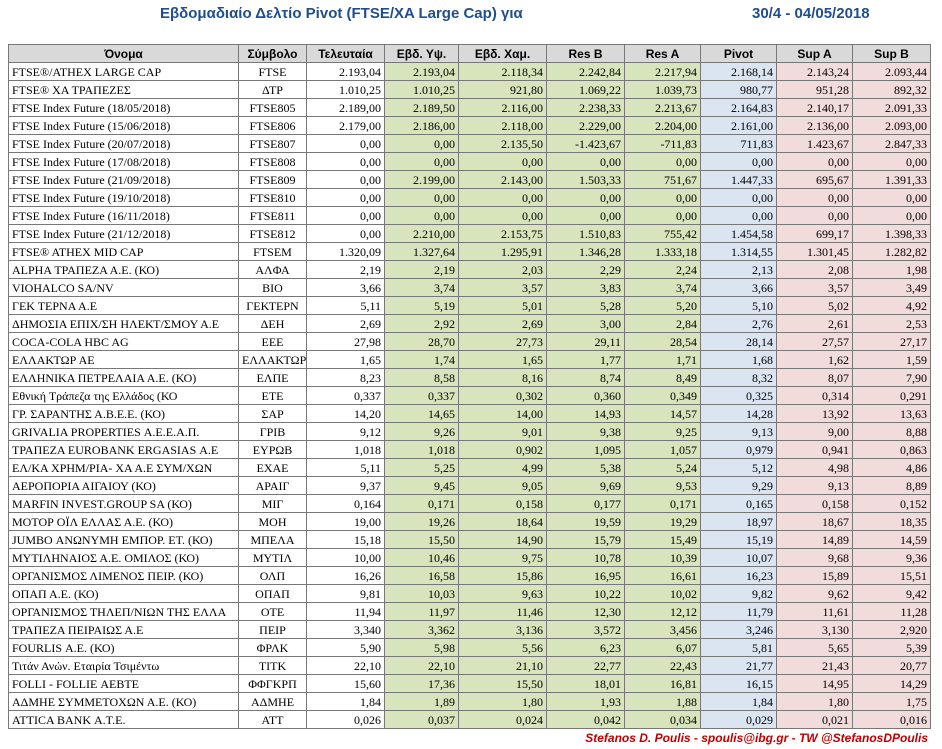 The image size is (942, 749). What do you see at coordinates (123, 395) in the screenshot?
I see `table-cell: Εθνική Τράπεζα της Ελλάδος (ΚΟ` at bounding box center [123, 395].